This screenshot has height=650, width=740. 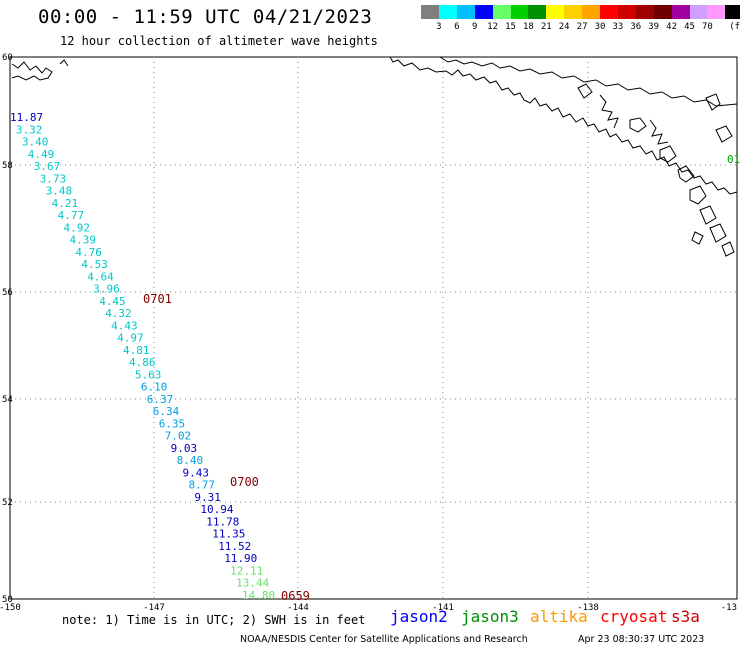 What do you see at coordinates (136, 350) in the screenshot?
I see `wave-height-label: 4.81` at bounding box center [136, 350].